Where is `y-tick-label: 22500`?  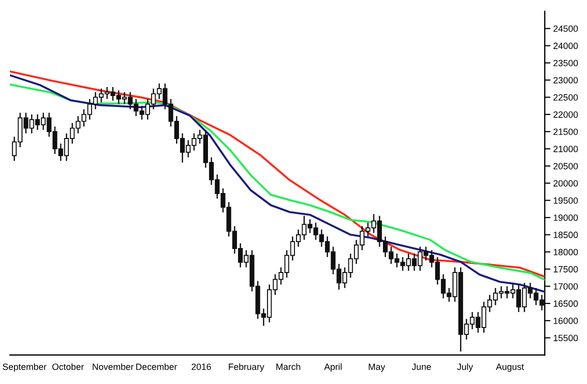 y-tick-label: 22500 is located at coordinates (566, 97).